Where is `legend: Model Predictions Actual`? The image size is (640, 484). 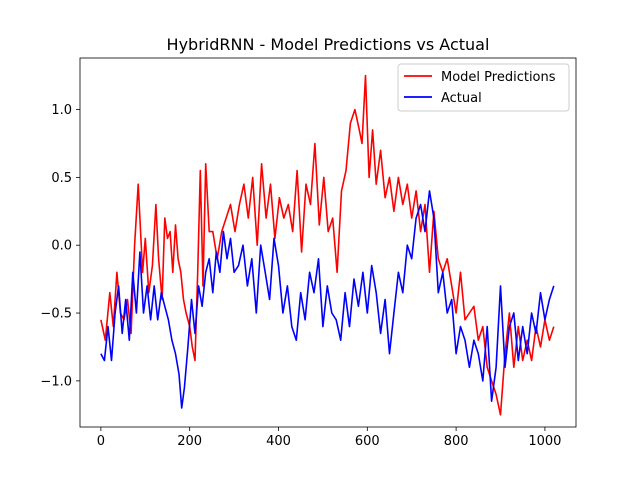
legend: Model Predictions Actual is located at coordinates (483, 87).